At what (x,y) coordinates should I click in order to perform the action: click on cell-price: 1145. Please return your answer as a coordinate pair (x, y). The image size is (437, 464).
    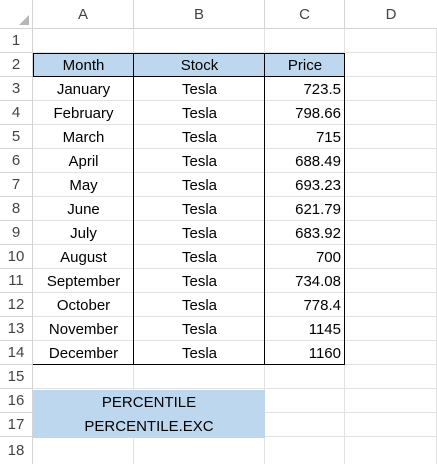
    Looking at the image, I should click on (324, 329).